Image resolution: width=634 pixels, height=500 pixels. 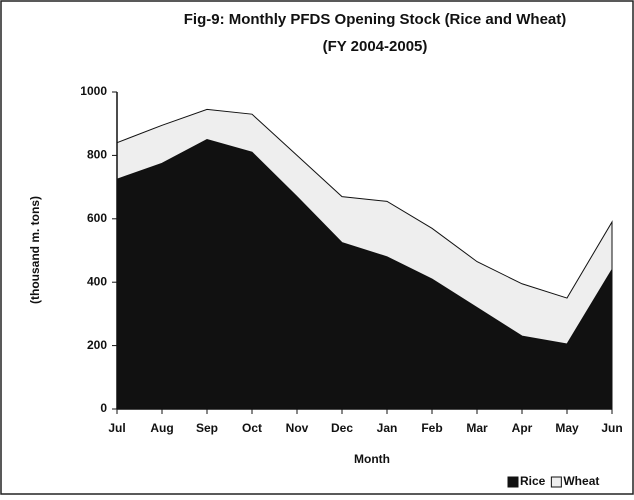 I want to click on x-tick-label: Aug, so click(x=161, y=428).